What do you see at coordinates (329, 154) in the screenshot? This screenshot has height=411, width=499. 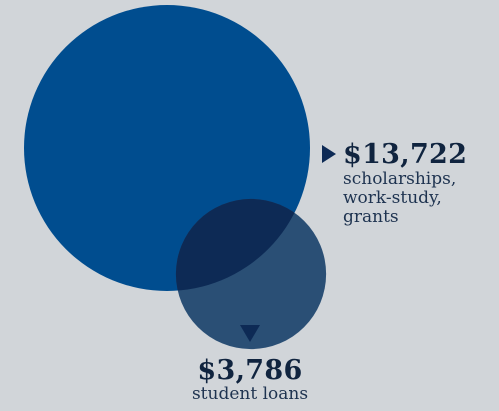 I see `arrow-right-marker-icon` at bounding box center [329, 154].